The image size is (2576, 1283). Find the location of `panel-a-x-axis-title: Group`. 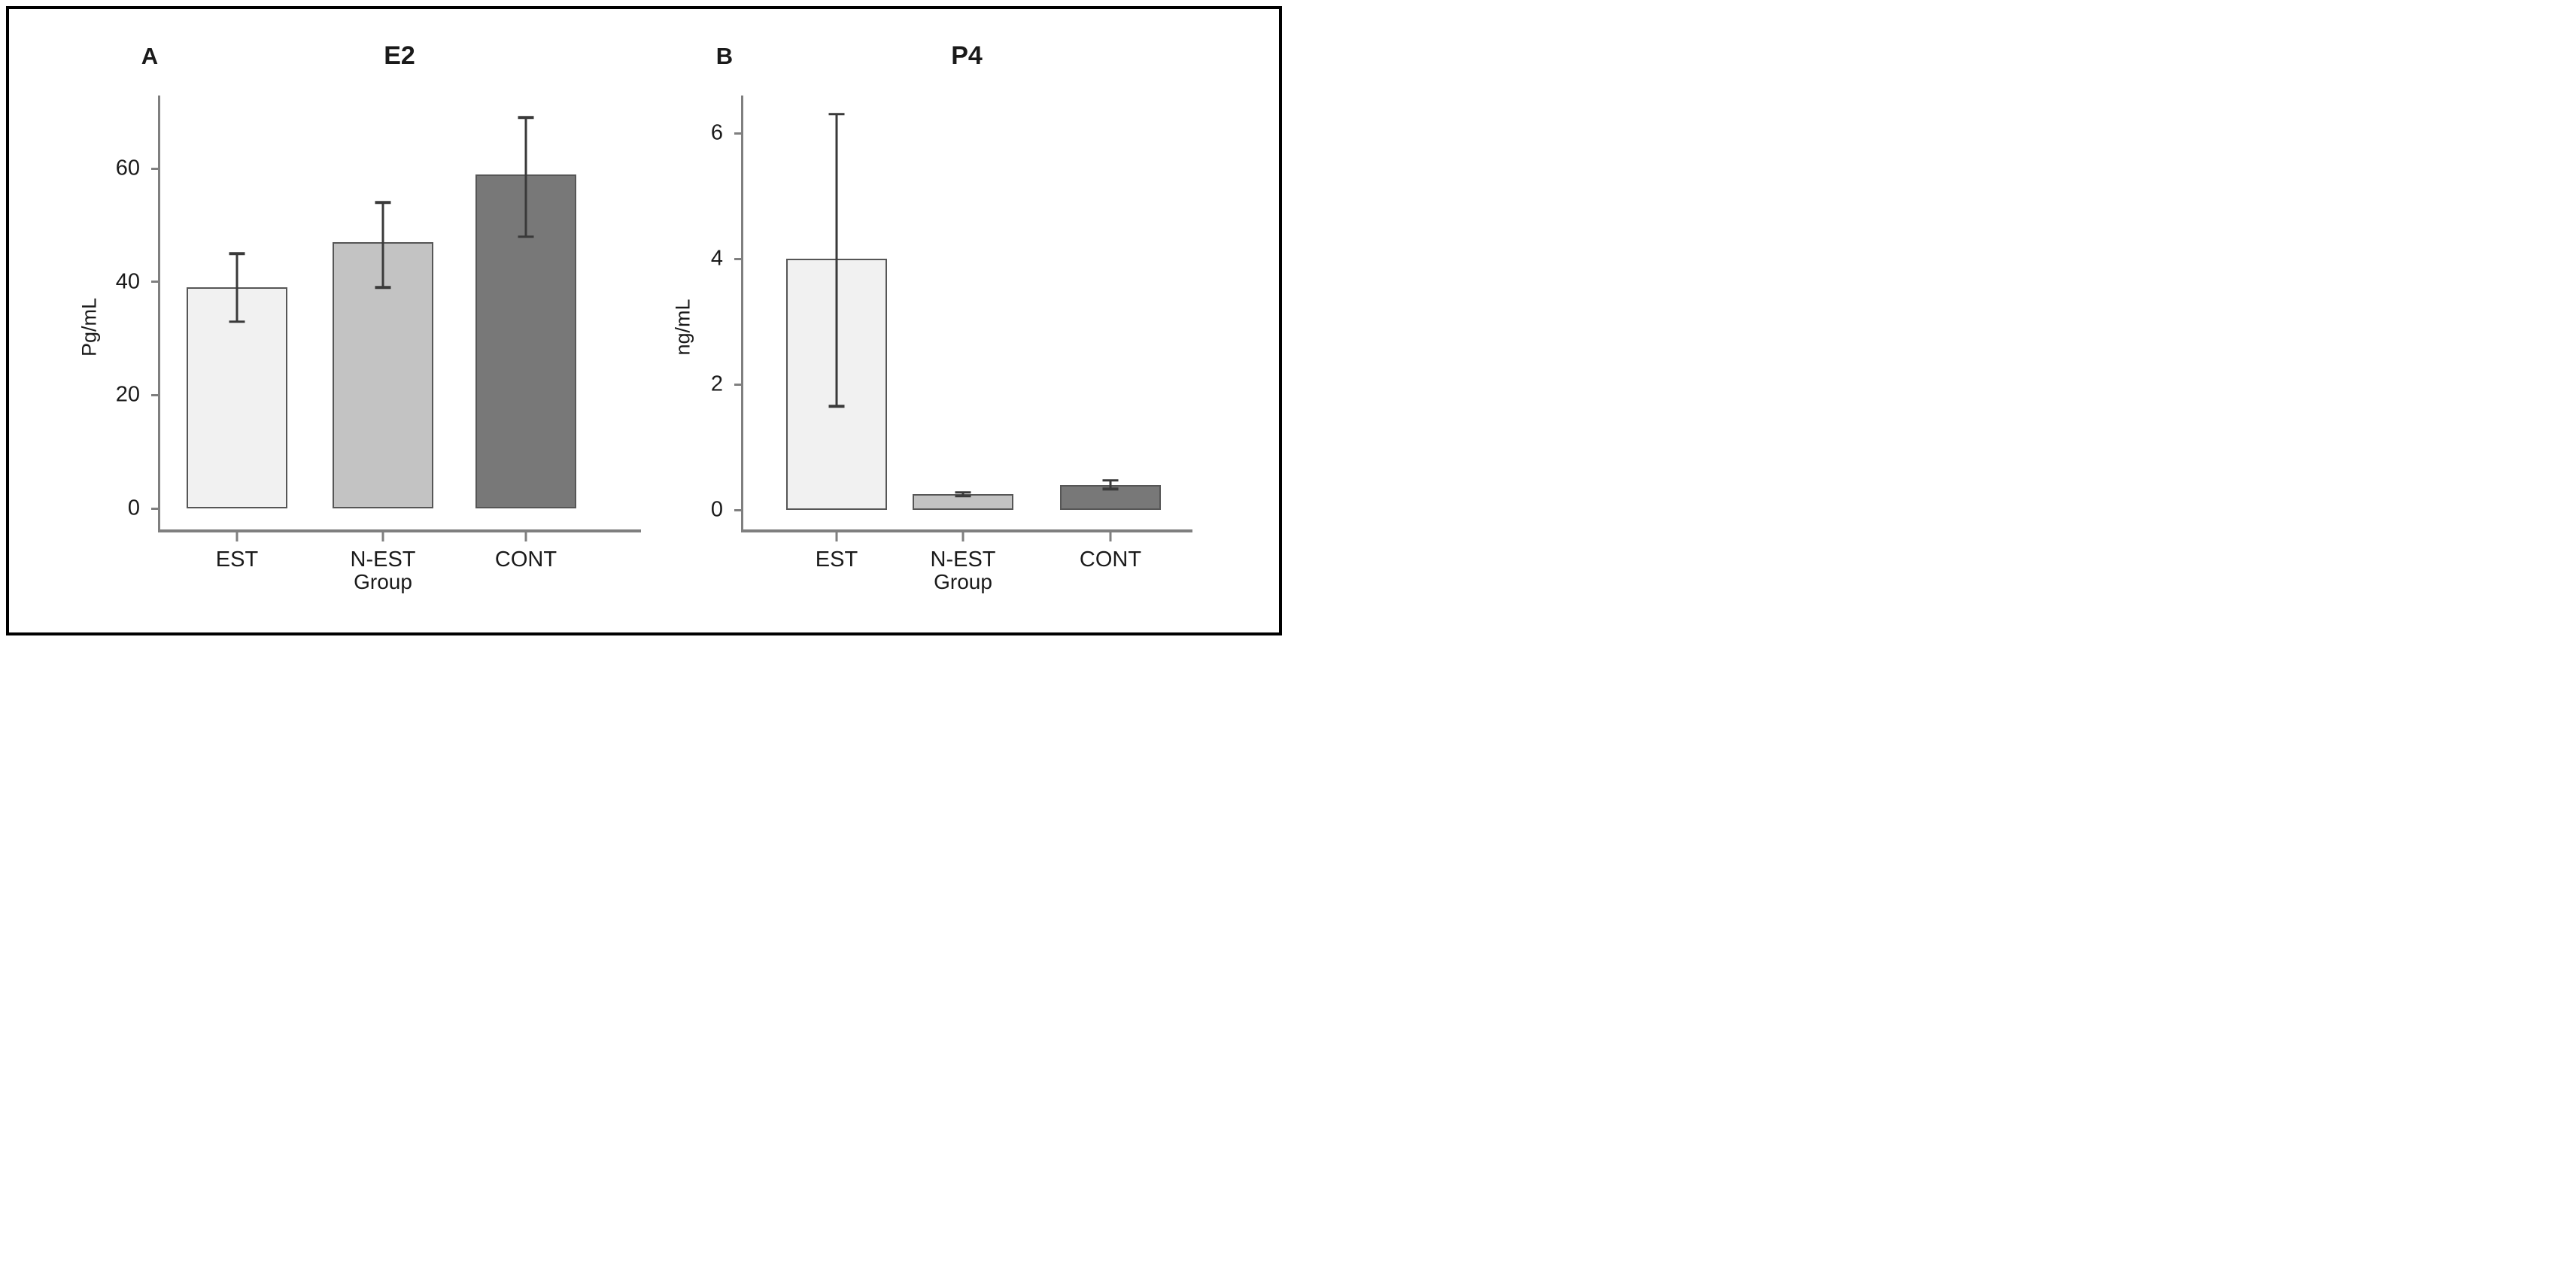

panel-a-x-axis-title: Group is located at coordinates (383, 581).